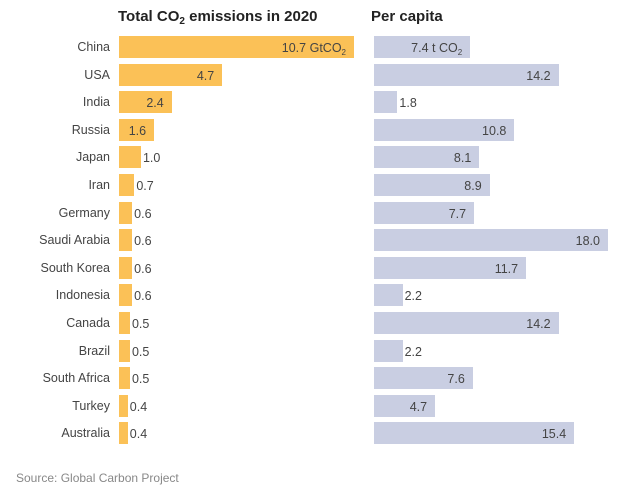 The height and width of the screenshot is (500, 628). What do you see at coordinates (82, 295) in the screenshot?
I see `category-label: Indonesia` at bounding box center [82, 295].